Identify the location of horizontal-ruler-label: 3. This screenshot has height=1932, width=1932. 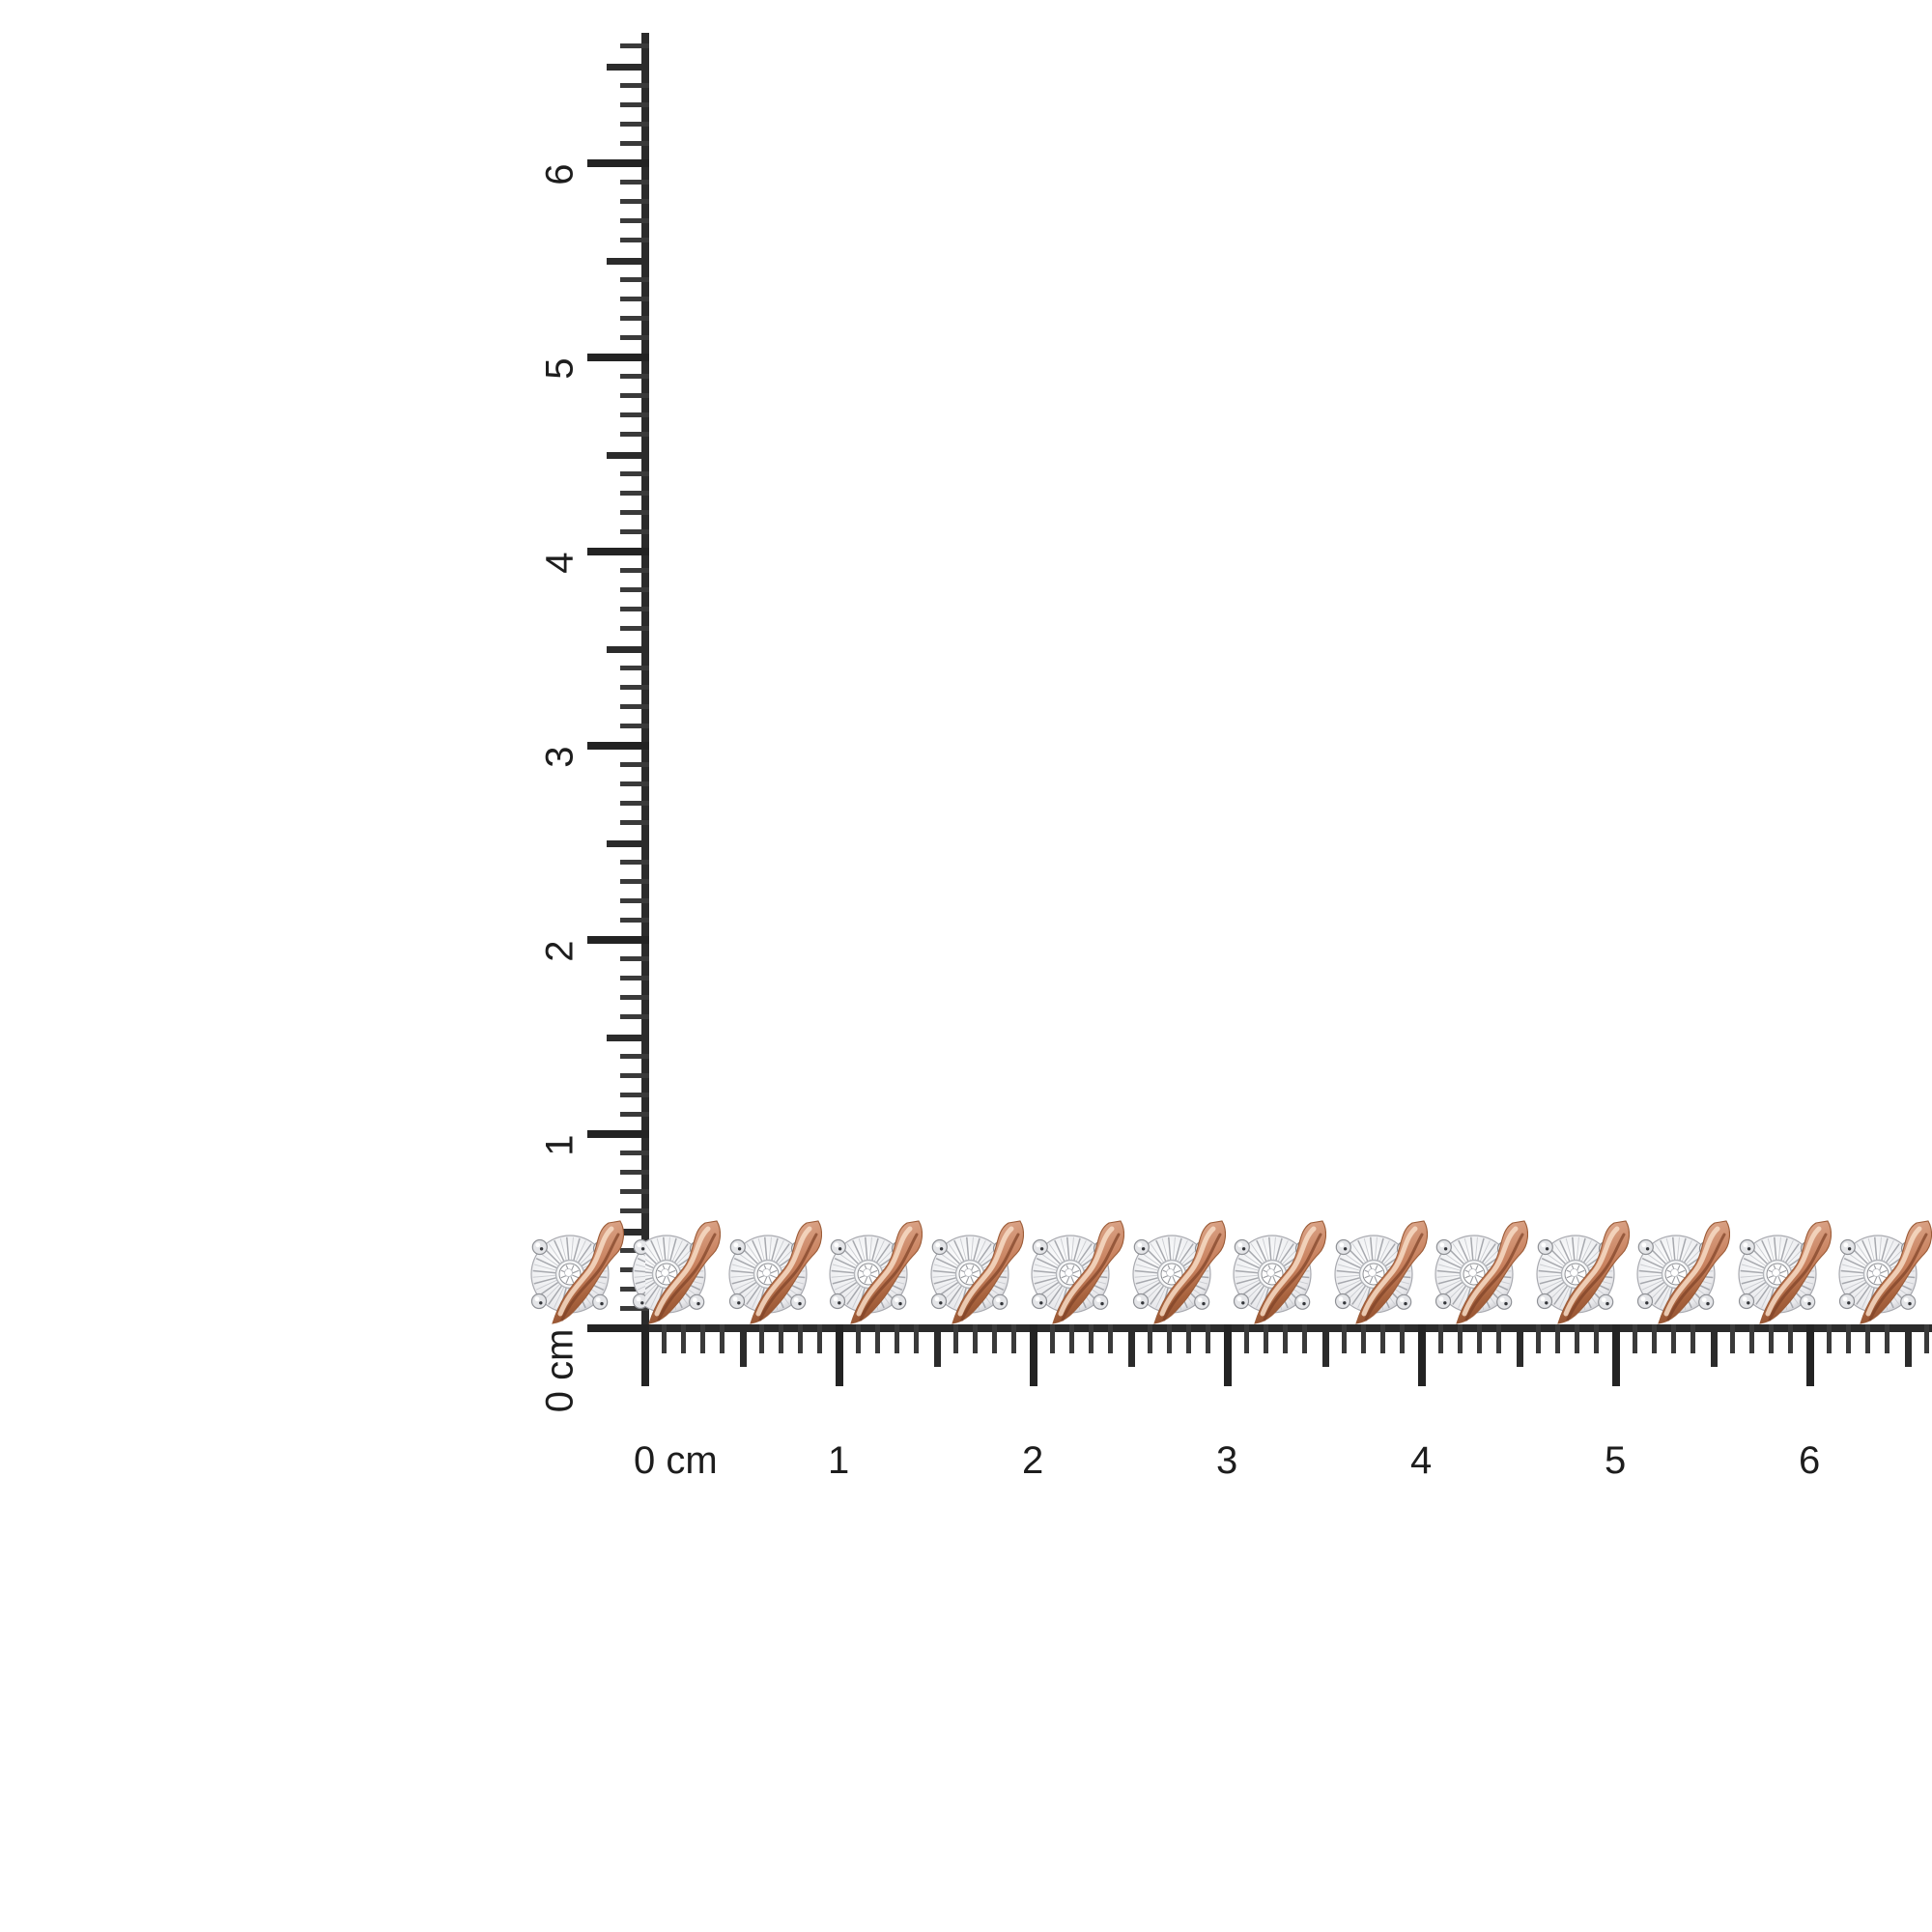
(1227, 1460).